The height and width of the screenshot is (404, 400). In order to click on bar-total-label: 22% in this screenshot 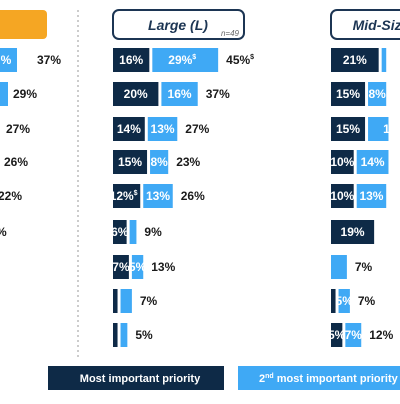, I will do `click(11, 196)`.